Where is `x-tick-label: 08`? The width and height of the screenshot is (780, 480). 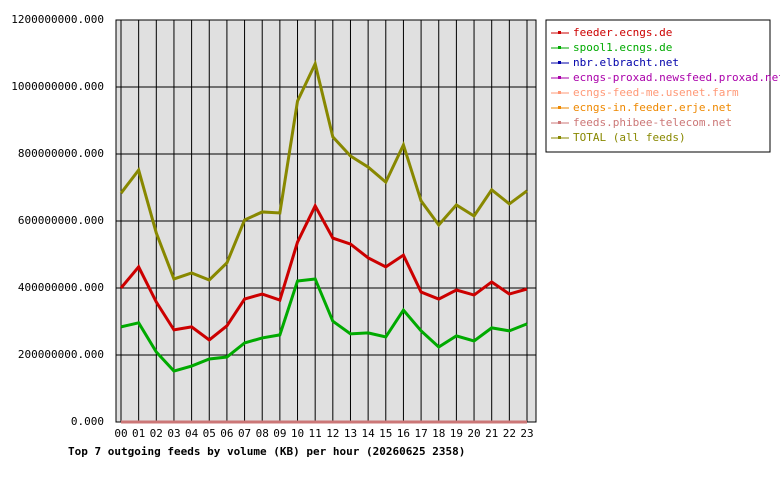 x-tick-label: 08 is located at coordinates (262, 433).